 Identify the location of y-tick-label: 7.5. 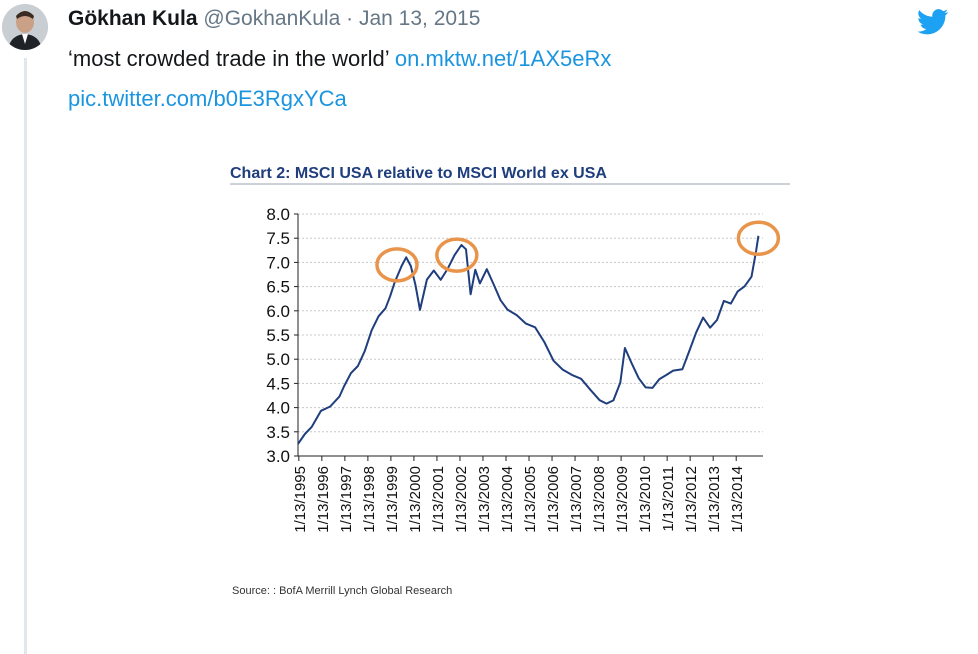
(278, 238).